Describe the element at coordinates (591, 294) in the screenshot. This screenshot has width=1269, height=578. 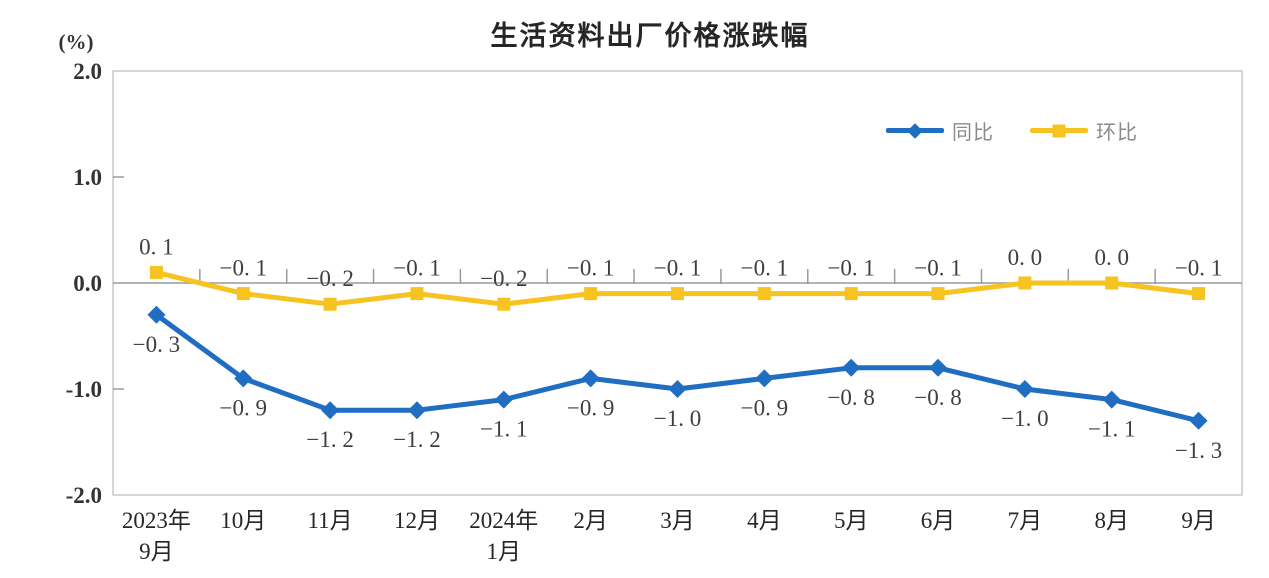
I see `series-marker-环比-5` at that location.